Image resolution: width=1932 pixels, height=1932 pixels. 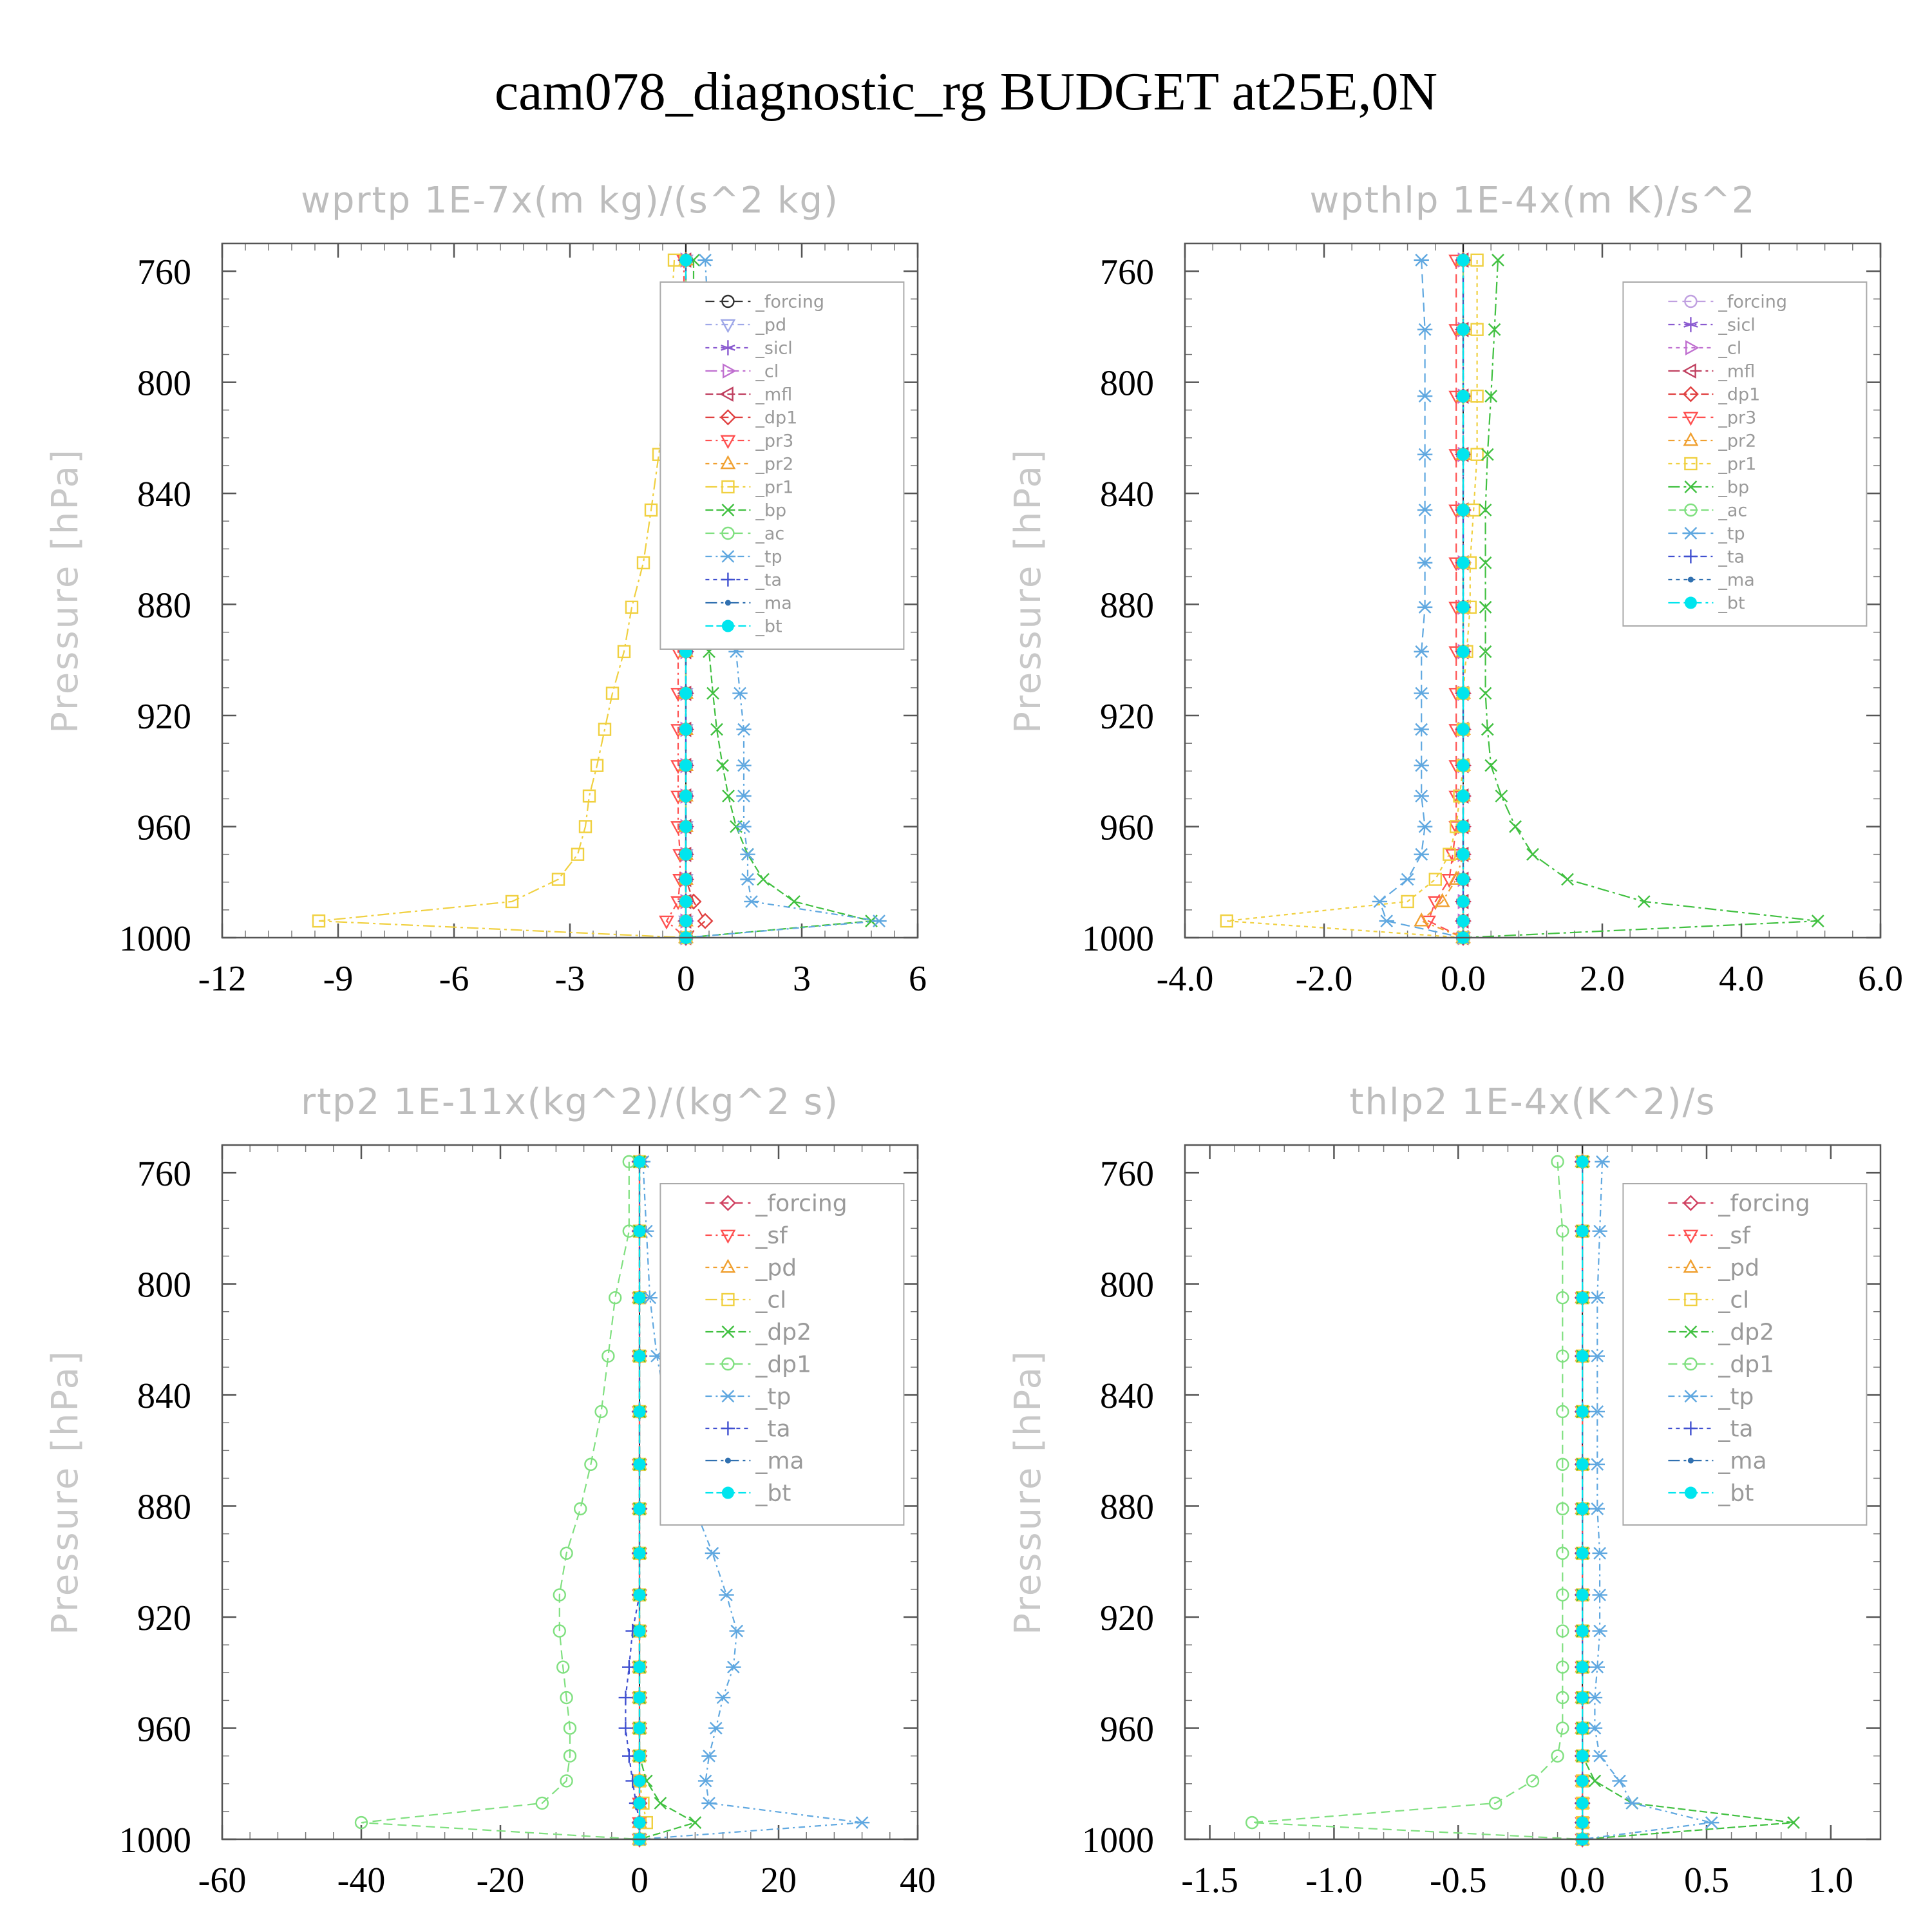 I want to click on x-tick-label: 6.0, so click(x=1880, y=979).